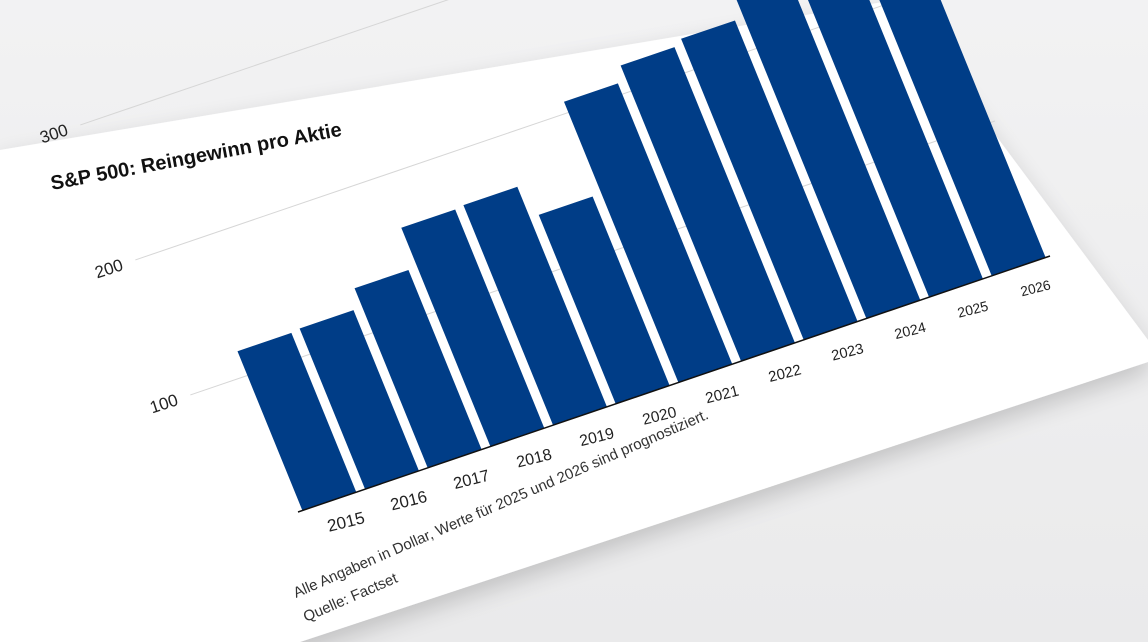 The width and height of the screenshot is (1148, 642). I want to click on bar-2025, so click(895, 149).